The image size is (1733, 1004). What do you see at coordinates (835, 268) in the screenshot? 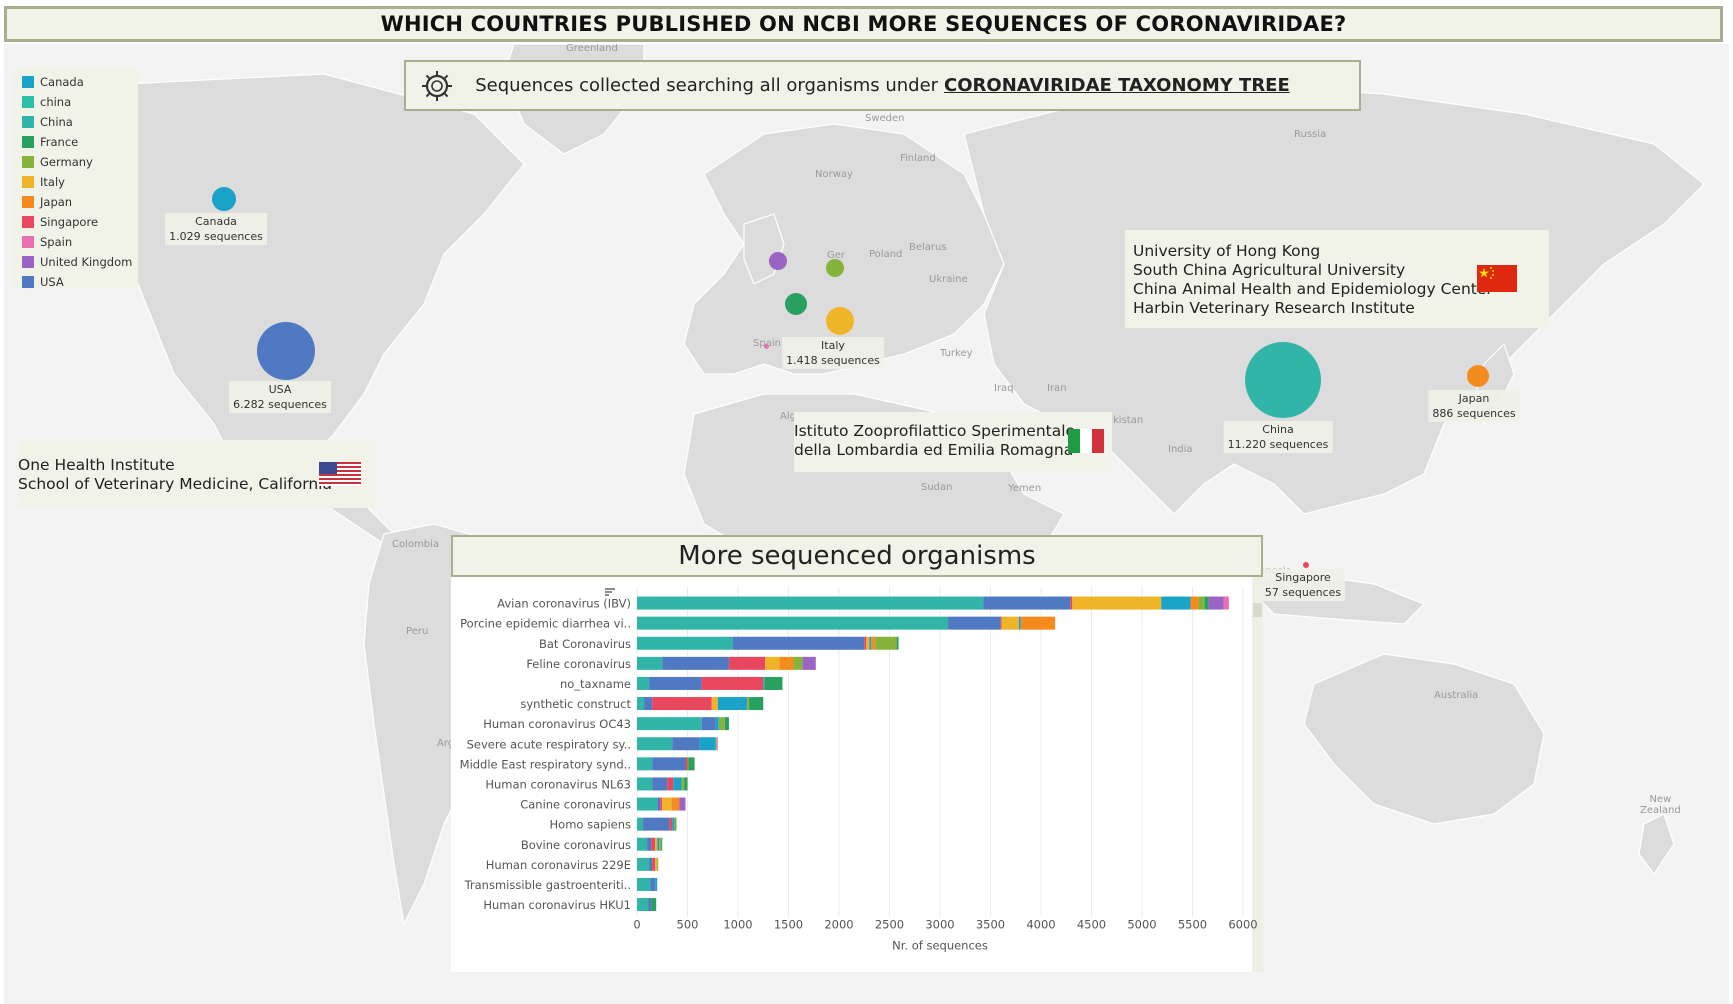
I see `bubble-germany` at bounding box center [835, 268].